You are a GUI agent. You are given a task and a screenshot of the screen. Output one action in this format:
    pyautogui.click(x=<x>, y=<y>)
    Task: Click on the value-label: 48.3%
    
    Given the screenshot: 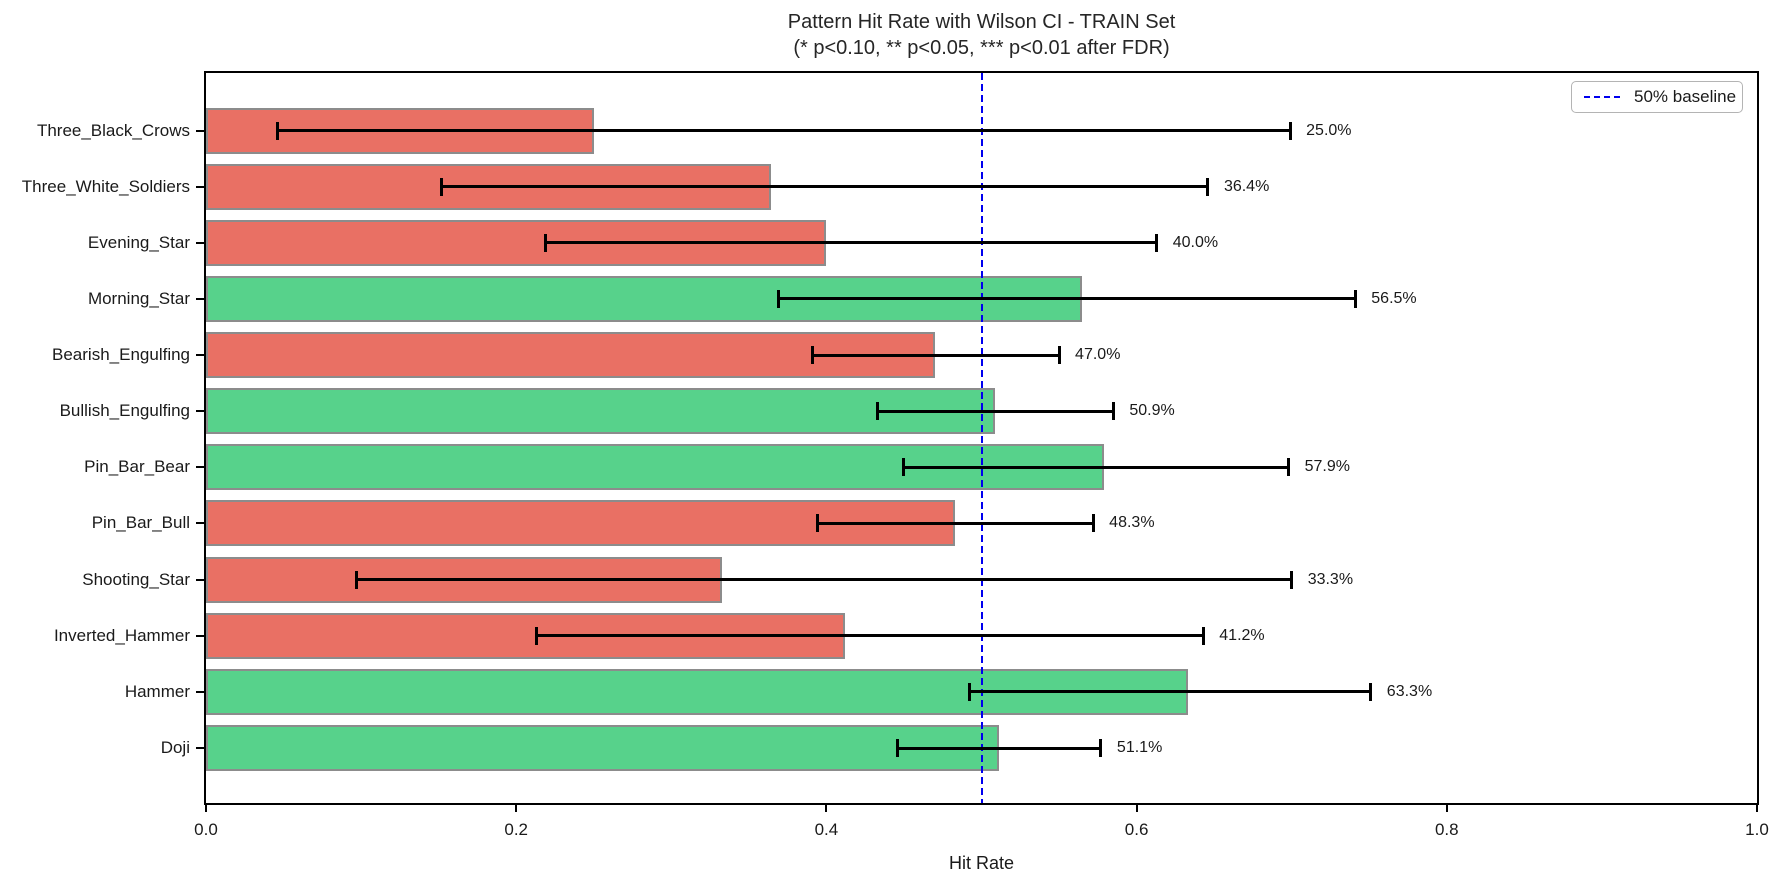 What is the action you would take?
    pyautogui.click(x=1132, y=523)
    